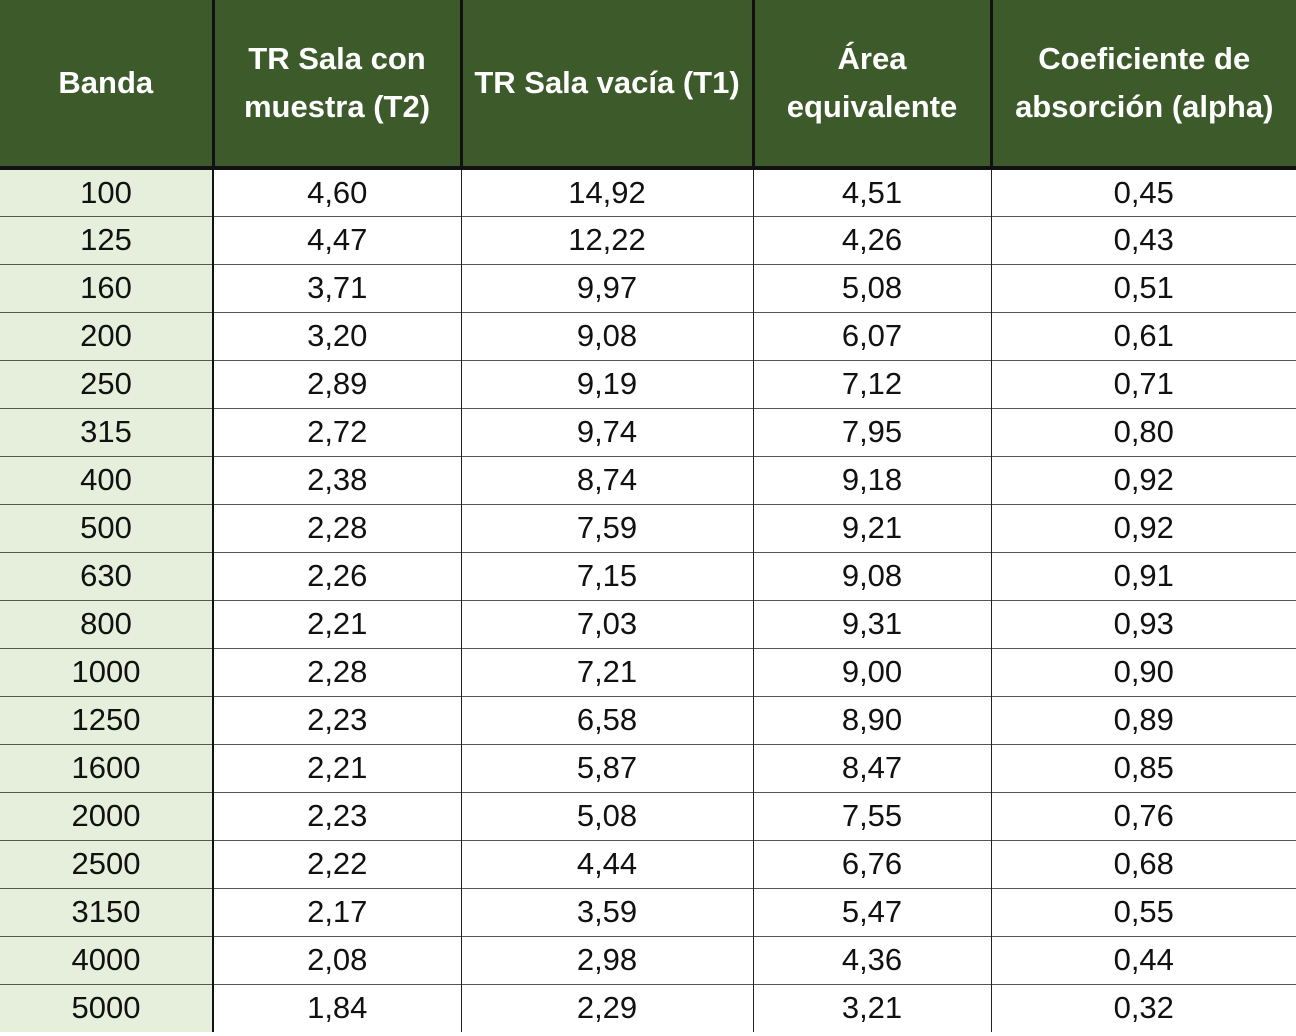 Image resolution: width=1296 pixels, height=1036 pixels. I want to click on cell-area-equivalente: 9,21, so click(871, 527).